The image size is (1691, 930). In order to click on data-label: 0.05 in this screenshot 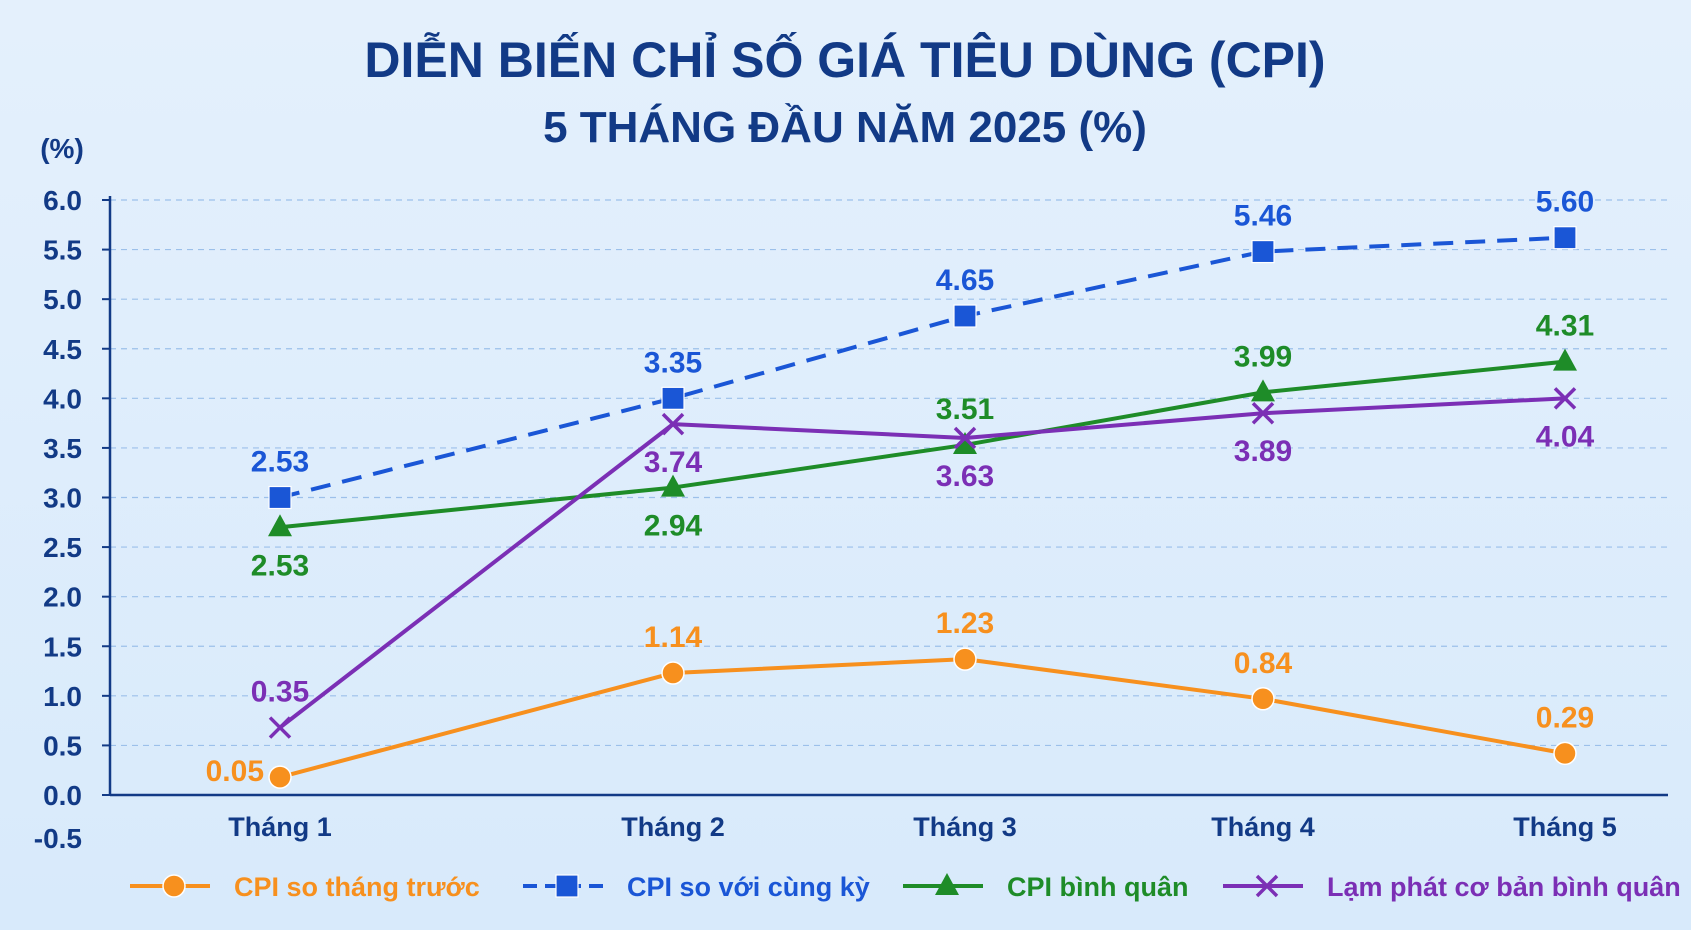, I will do `click(235, 771)`.